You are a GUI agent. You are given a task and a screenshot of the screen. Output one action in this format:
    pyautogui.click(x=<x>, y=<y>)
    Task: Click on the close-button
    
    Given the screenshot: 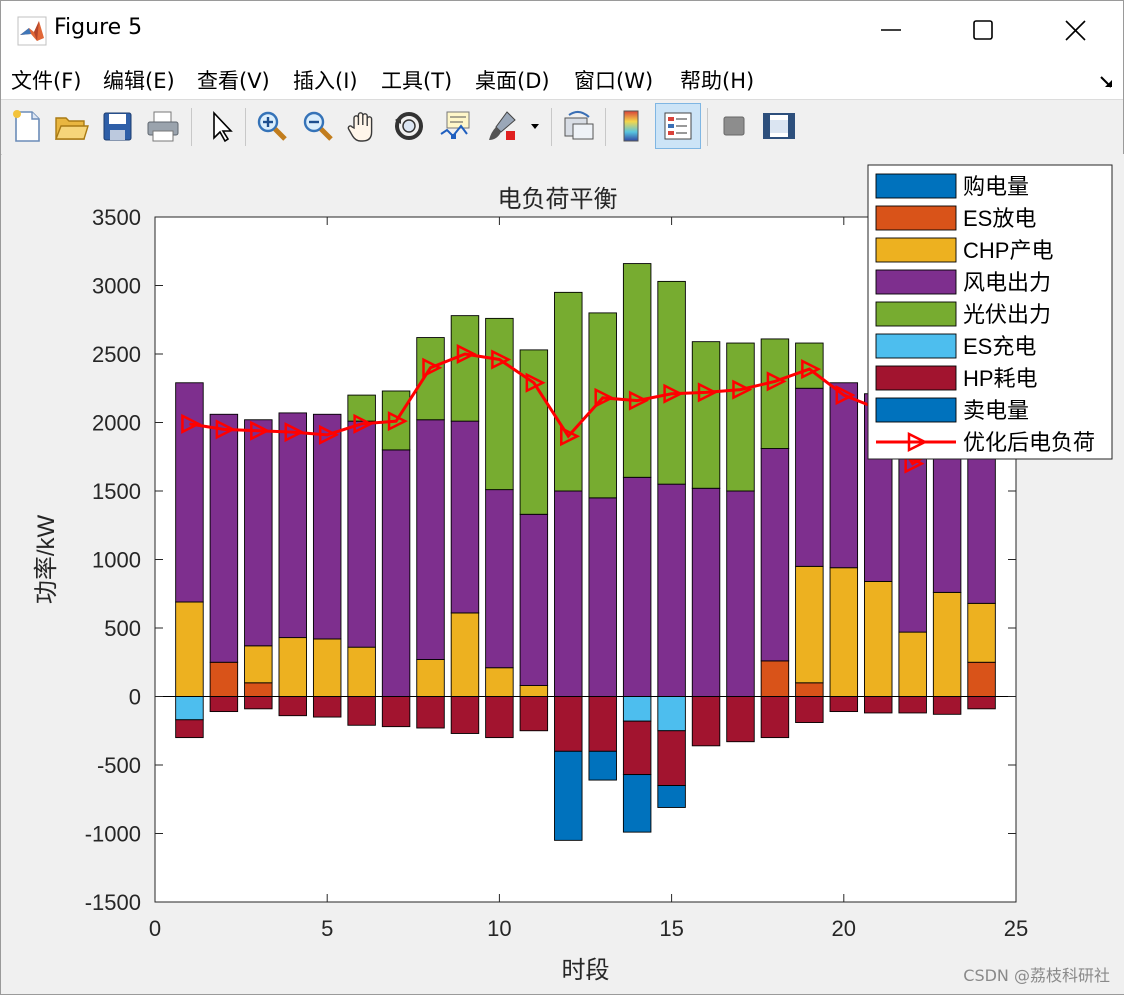 What is the action you would take?
    pyautogui.click(x=1075, y=30)
    